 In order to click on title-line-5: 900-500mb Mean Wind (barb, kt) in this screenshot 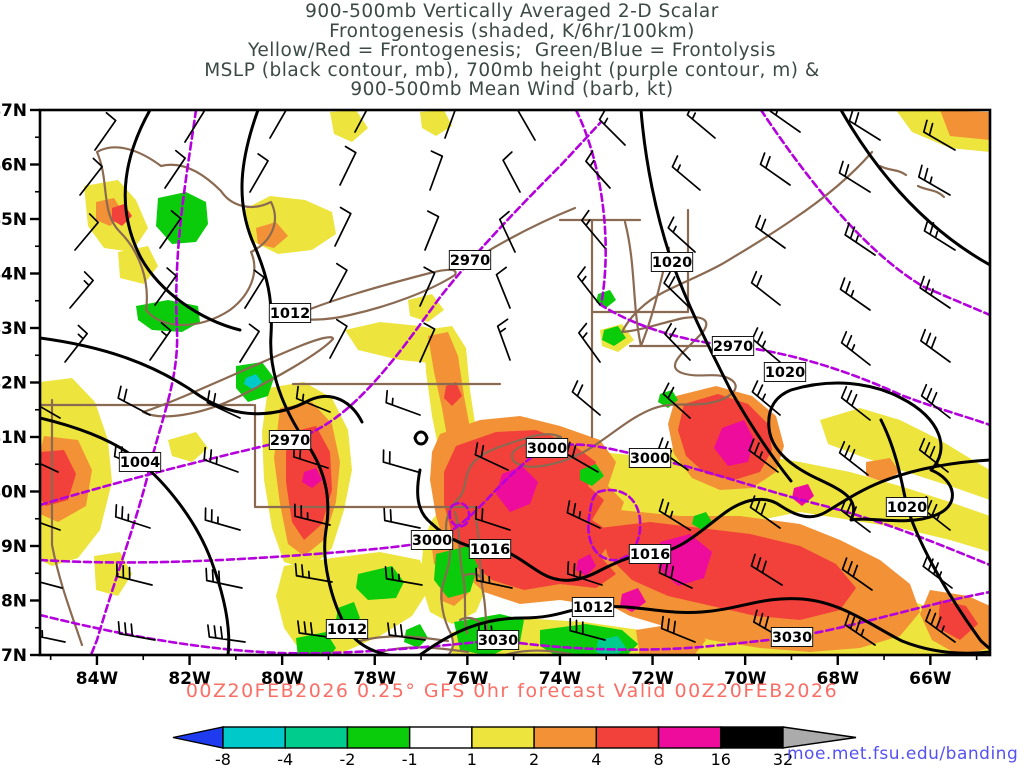, I will do `click(512, 89)`.